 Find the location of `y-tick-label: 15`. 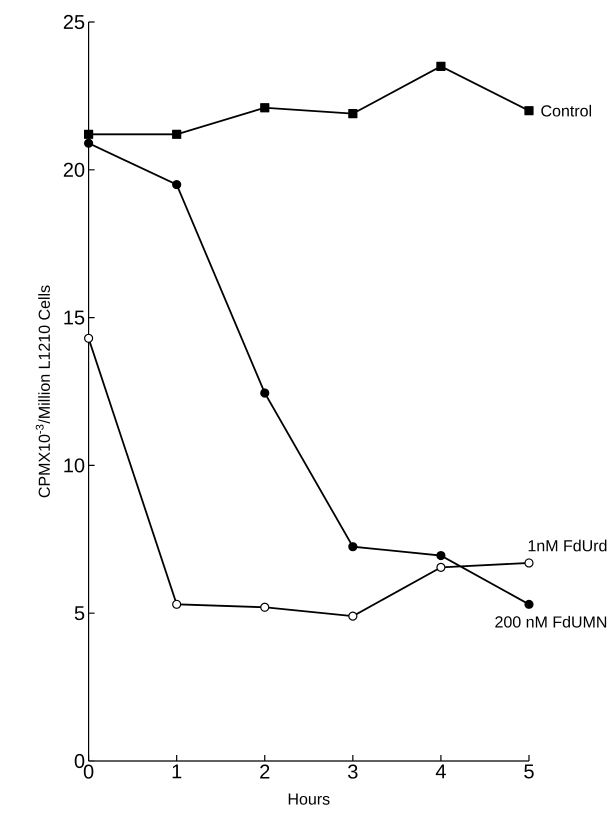

y-tick-label: 15 is located at coordinates (74, 317).